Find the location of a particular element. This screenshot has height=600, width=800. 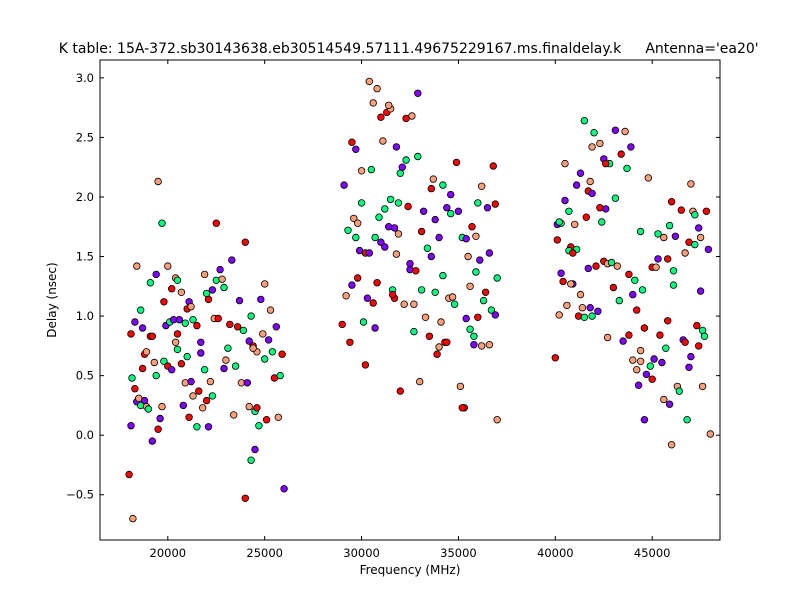

chart-subtitle: Antenna='ea20' is located at coordinates (701, 49).